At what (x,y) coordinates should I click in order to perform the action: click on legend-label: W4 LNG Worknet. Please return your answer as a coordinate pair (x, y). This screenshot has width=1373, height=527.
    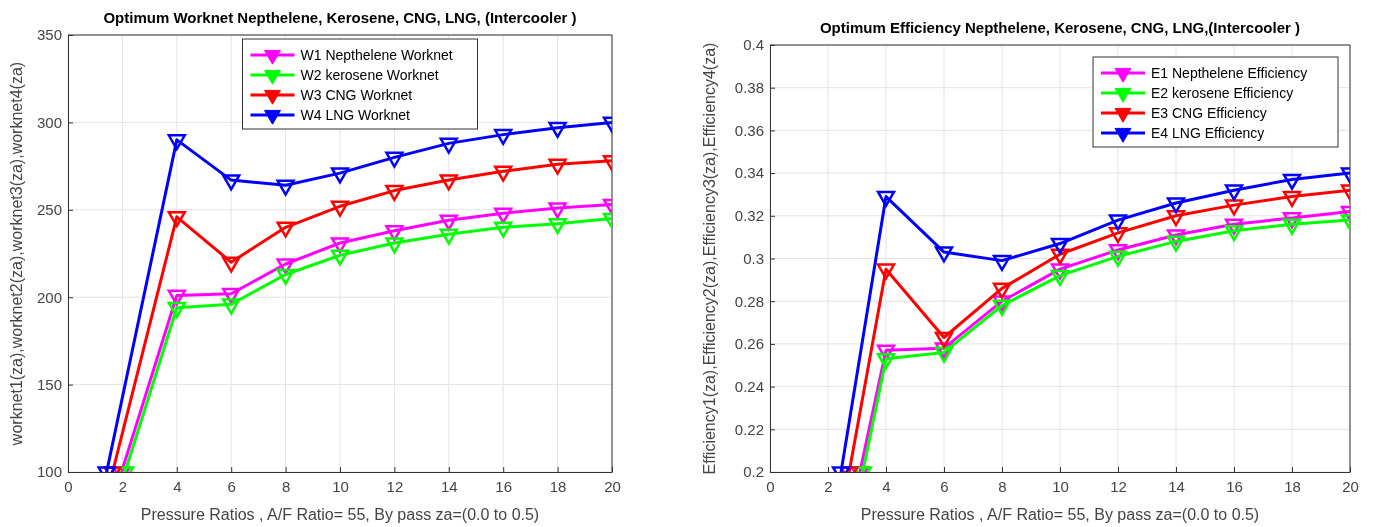
    Looking at the image, I should click on (355, 115).